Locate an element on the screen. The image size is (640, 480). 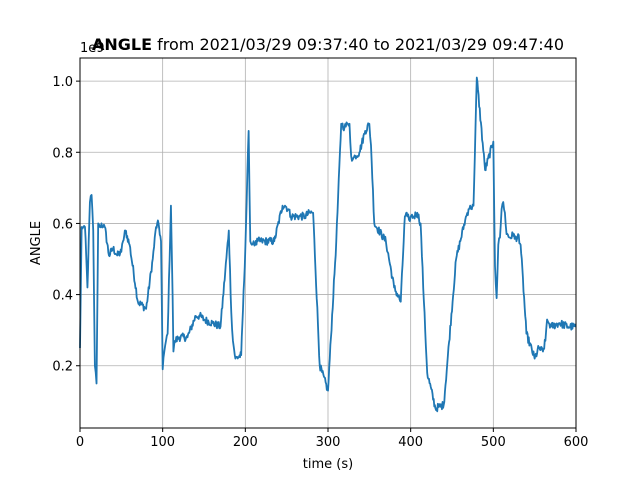
y-axis: 0.2 0.4 0.6 0.8 1.0 is located at coordinates (66, 225).